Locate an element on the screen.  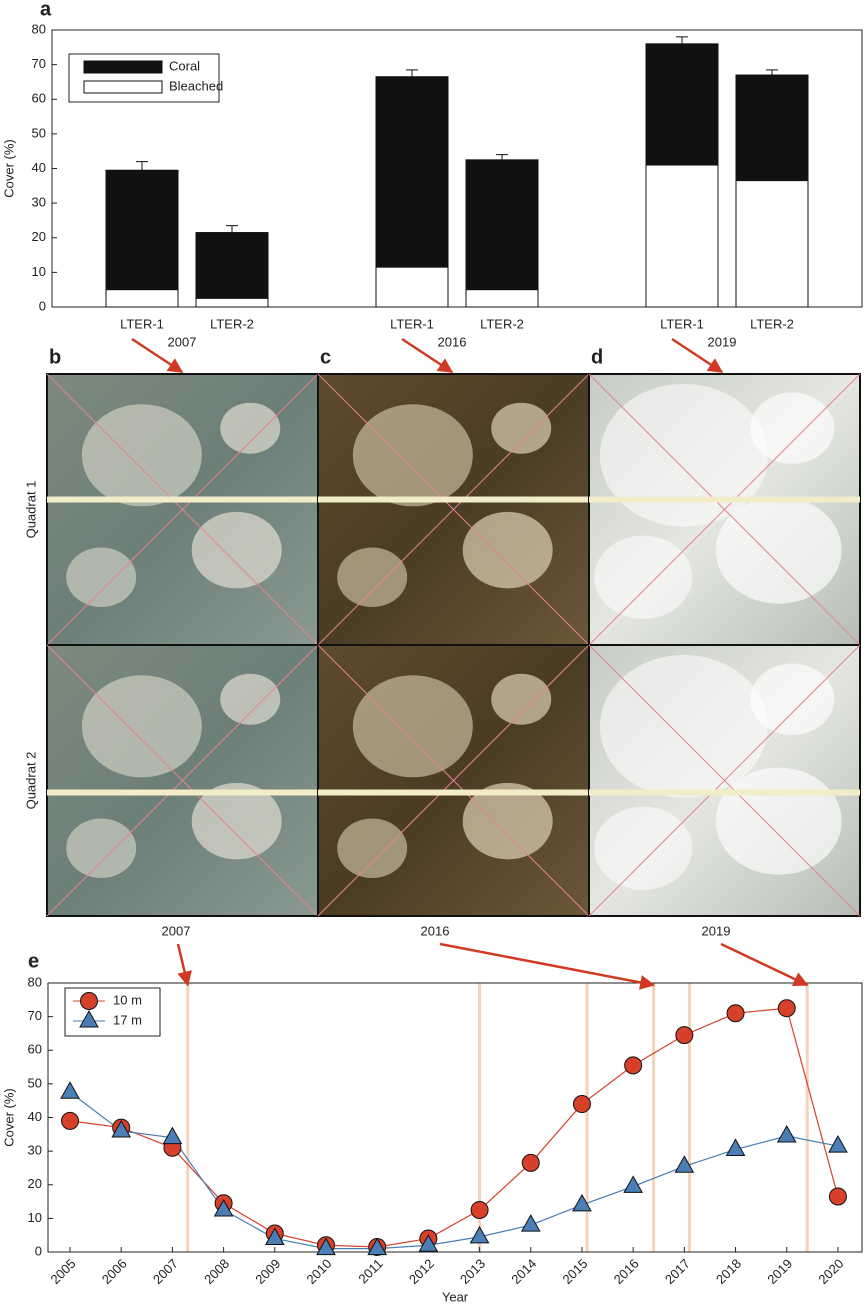
panel-label: d is located at coordinates (597, 357).